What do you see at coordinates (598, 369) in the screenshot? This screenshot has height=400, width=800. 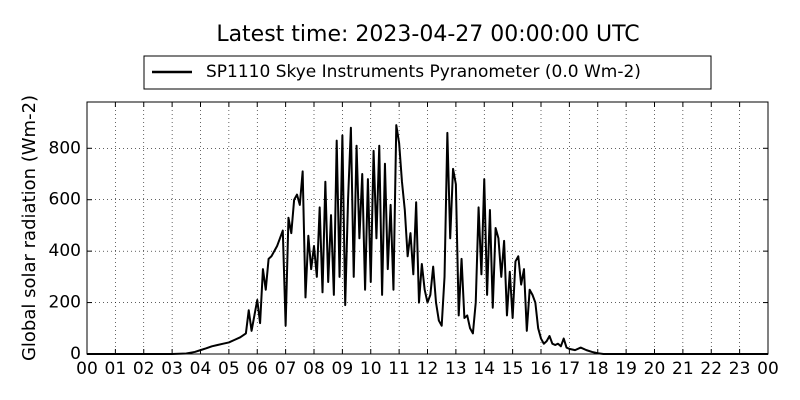 I see `x-tick-label: 18` at bounding box center [598, 369].